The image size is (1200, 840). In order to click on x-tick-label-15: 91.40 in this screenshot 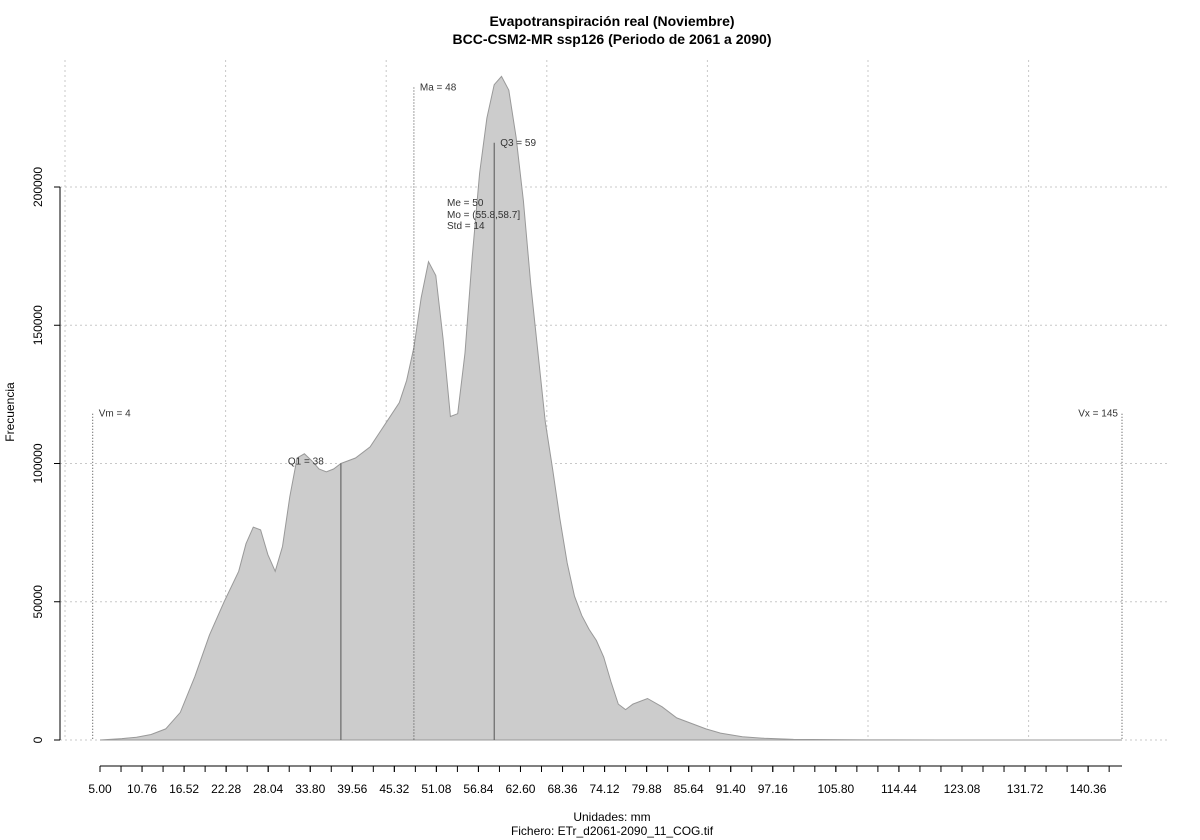, I will do `click(731, 789)`.